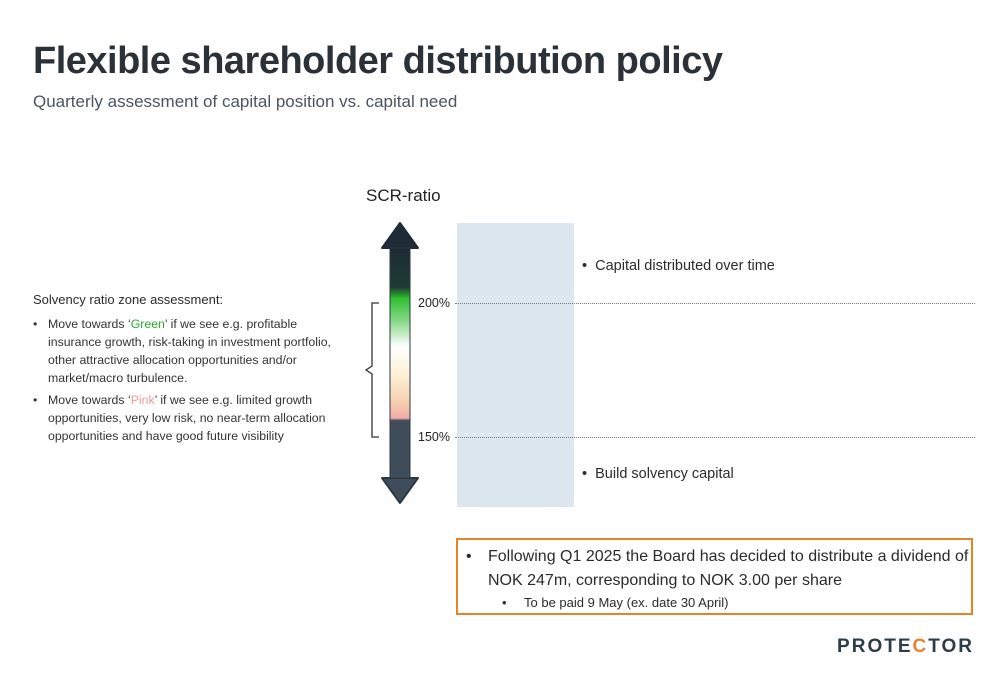 The width and height of the screenshot is (1000, 685). What do you see at coordinates (147, 324) in the screenshot?
I see `green-keyword: Green` at bounding box center [147, 324].